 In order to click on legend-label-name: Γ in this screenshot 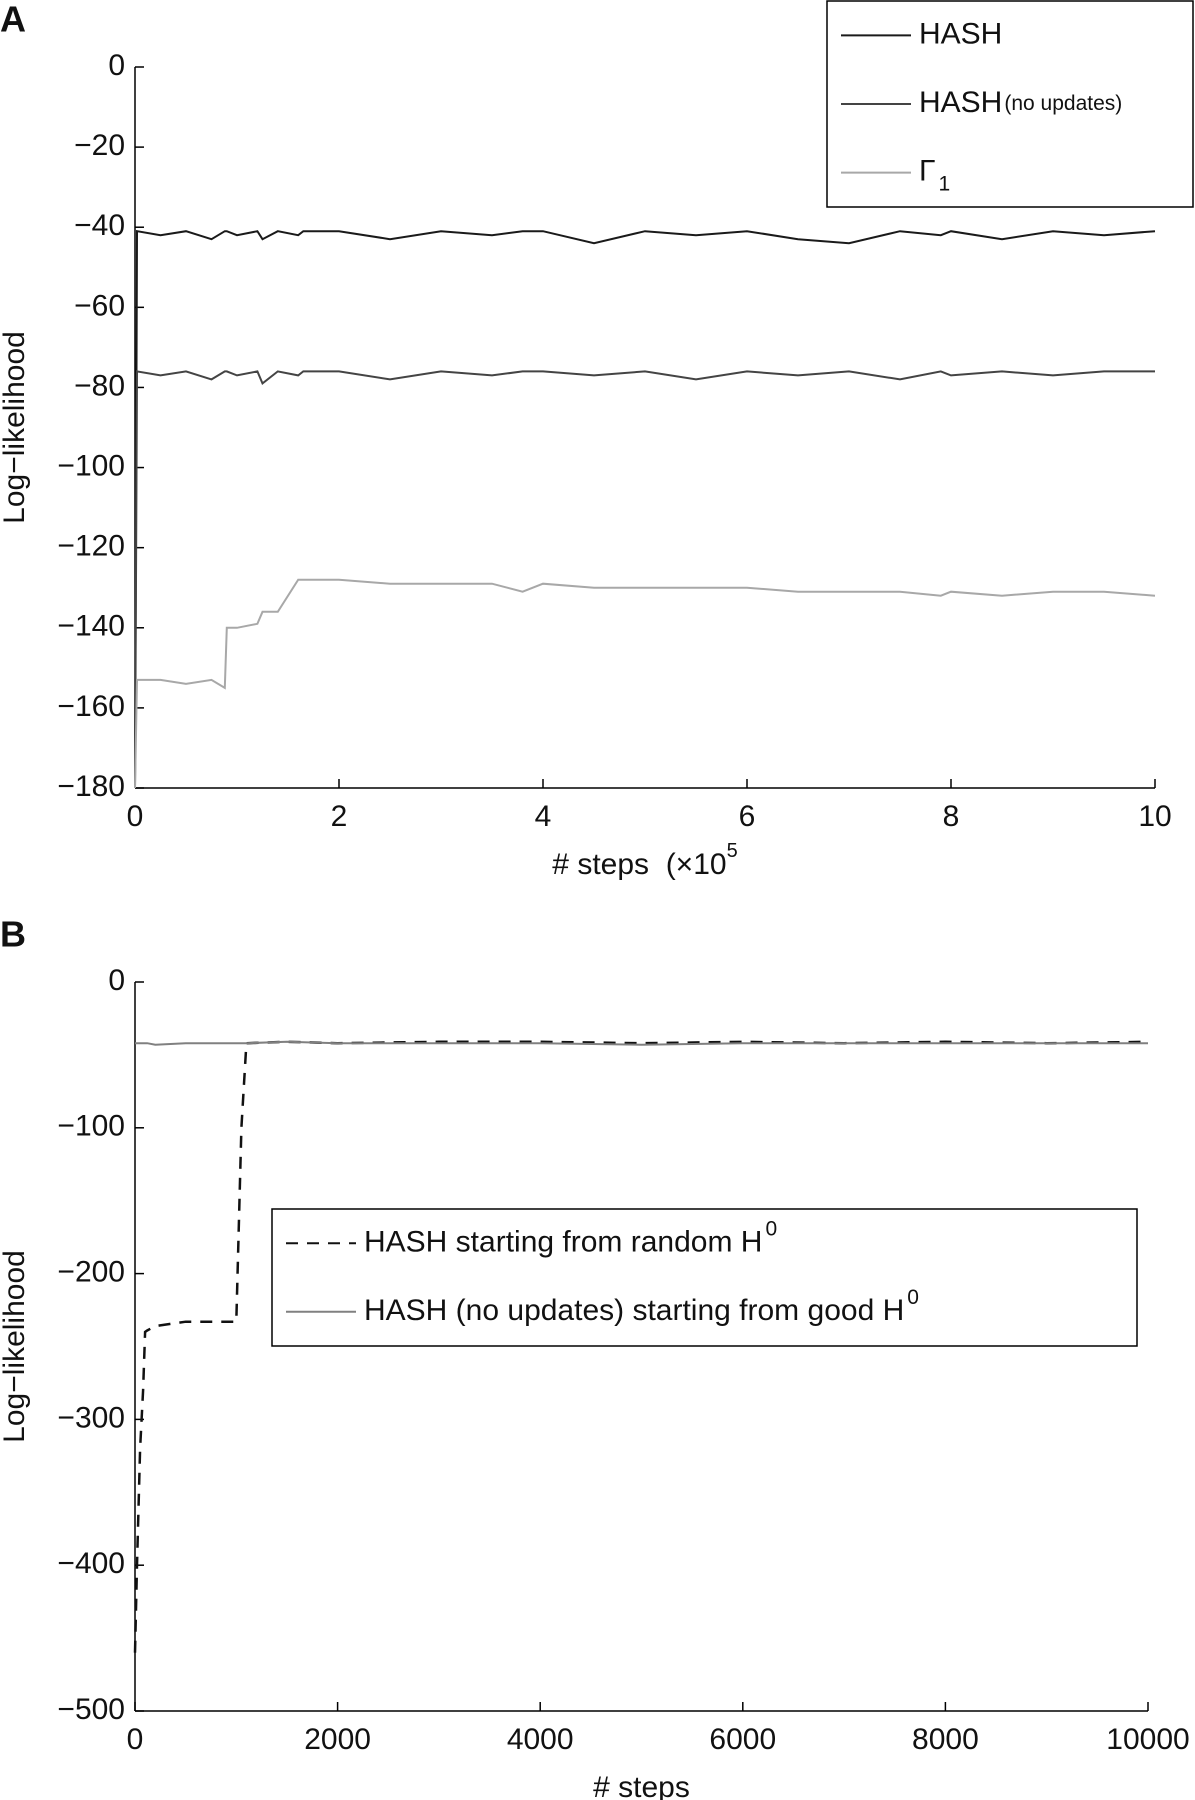, I will do `click(927, 171)`.